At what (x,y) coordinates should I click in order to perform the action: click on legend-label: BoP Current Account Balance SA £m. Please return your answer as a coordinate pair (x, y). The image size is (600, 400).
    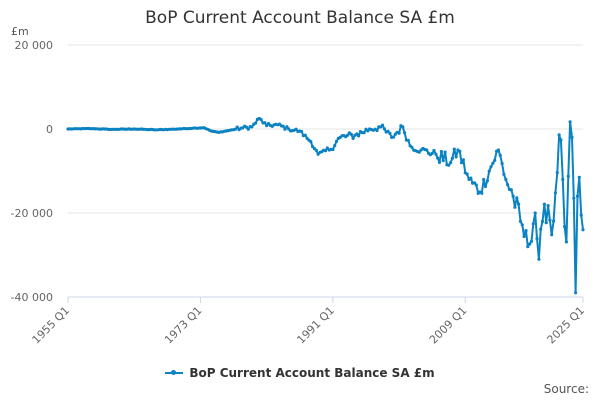
    Looking at the image, I should click on (312, 373).